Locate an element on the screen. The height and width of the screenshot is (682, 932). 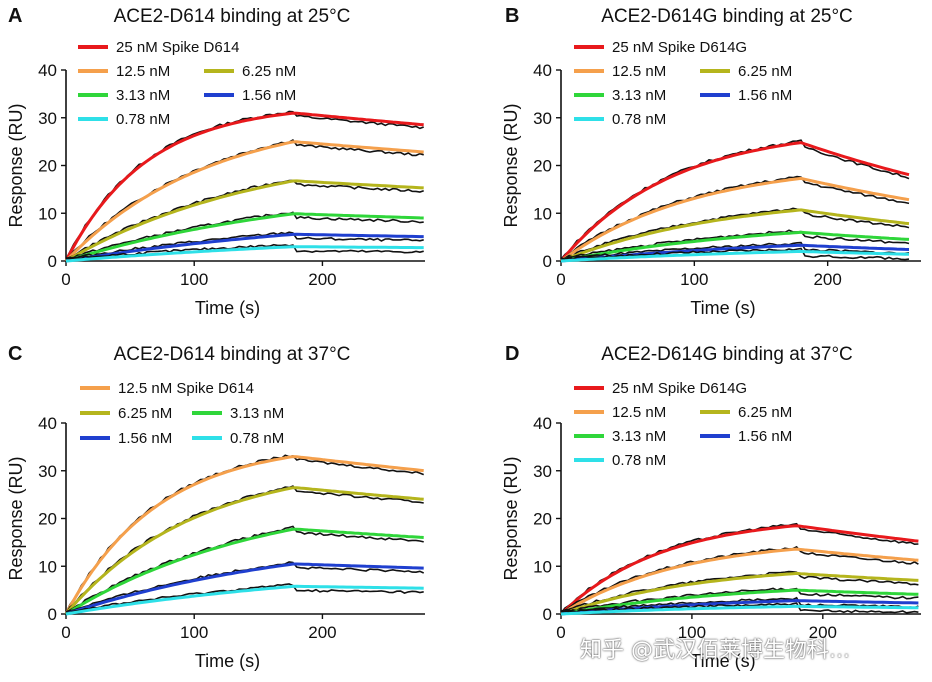
panel-letter: C is located at coordinates (15, 354).